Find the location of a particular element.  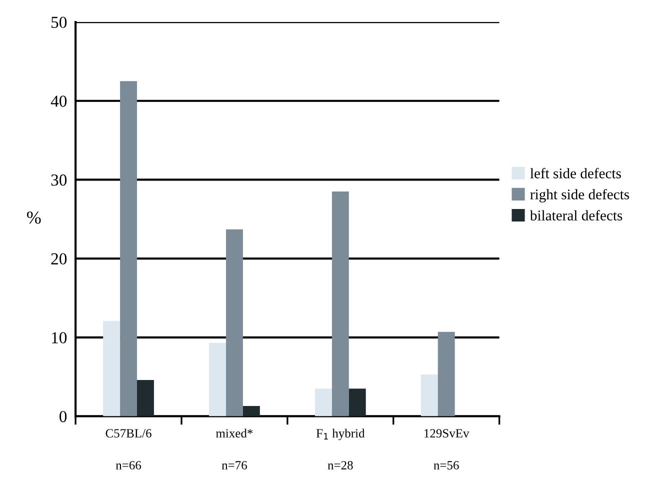

y-tick-label: 0 is located at coordinates (63, 416).